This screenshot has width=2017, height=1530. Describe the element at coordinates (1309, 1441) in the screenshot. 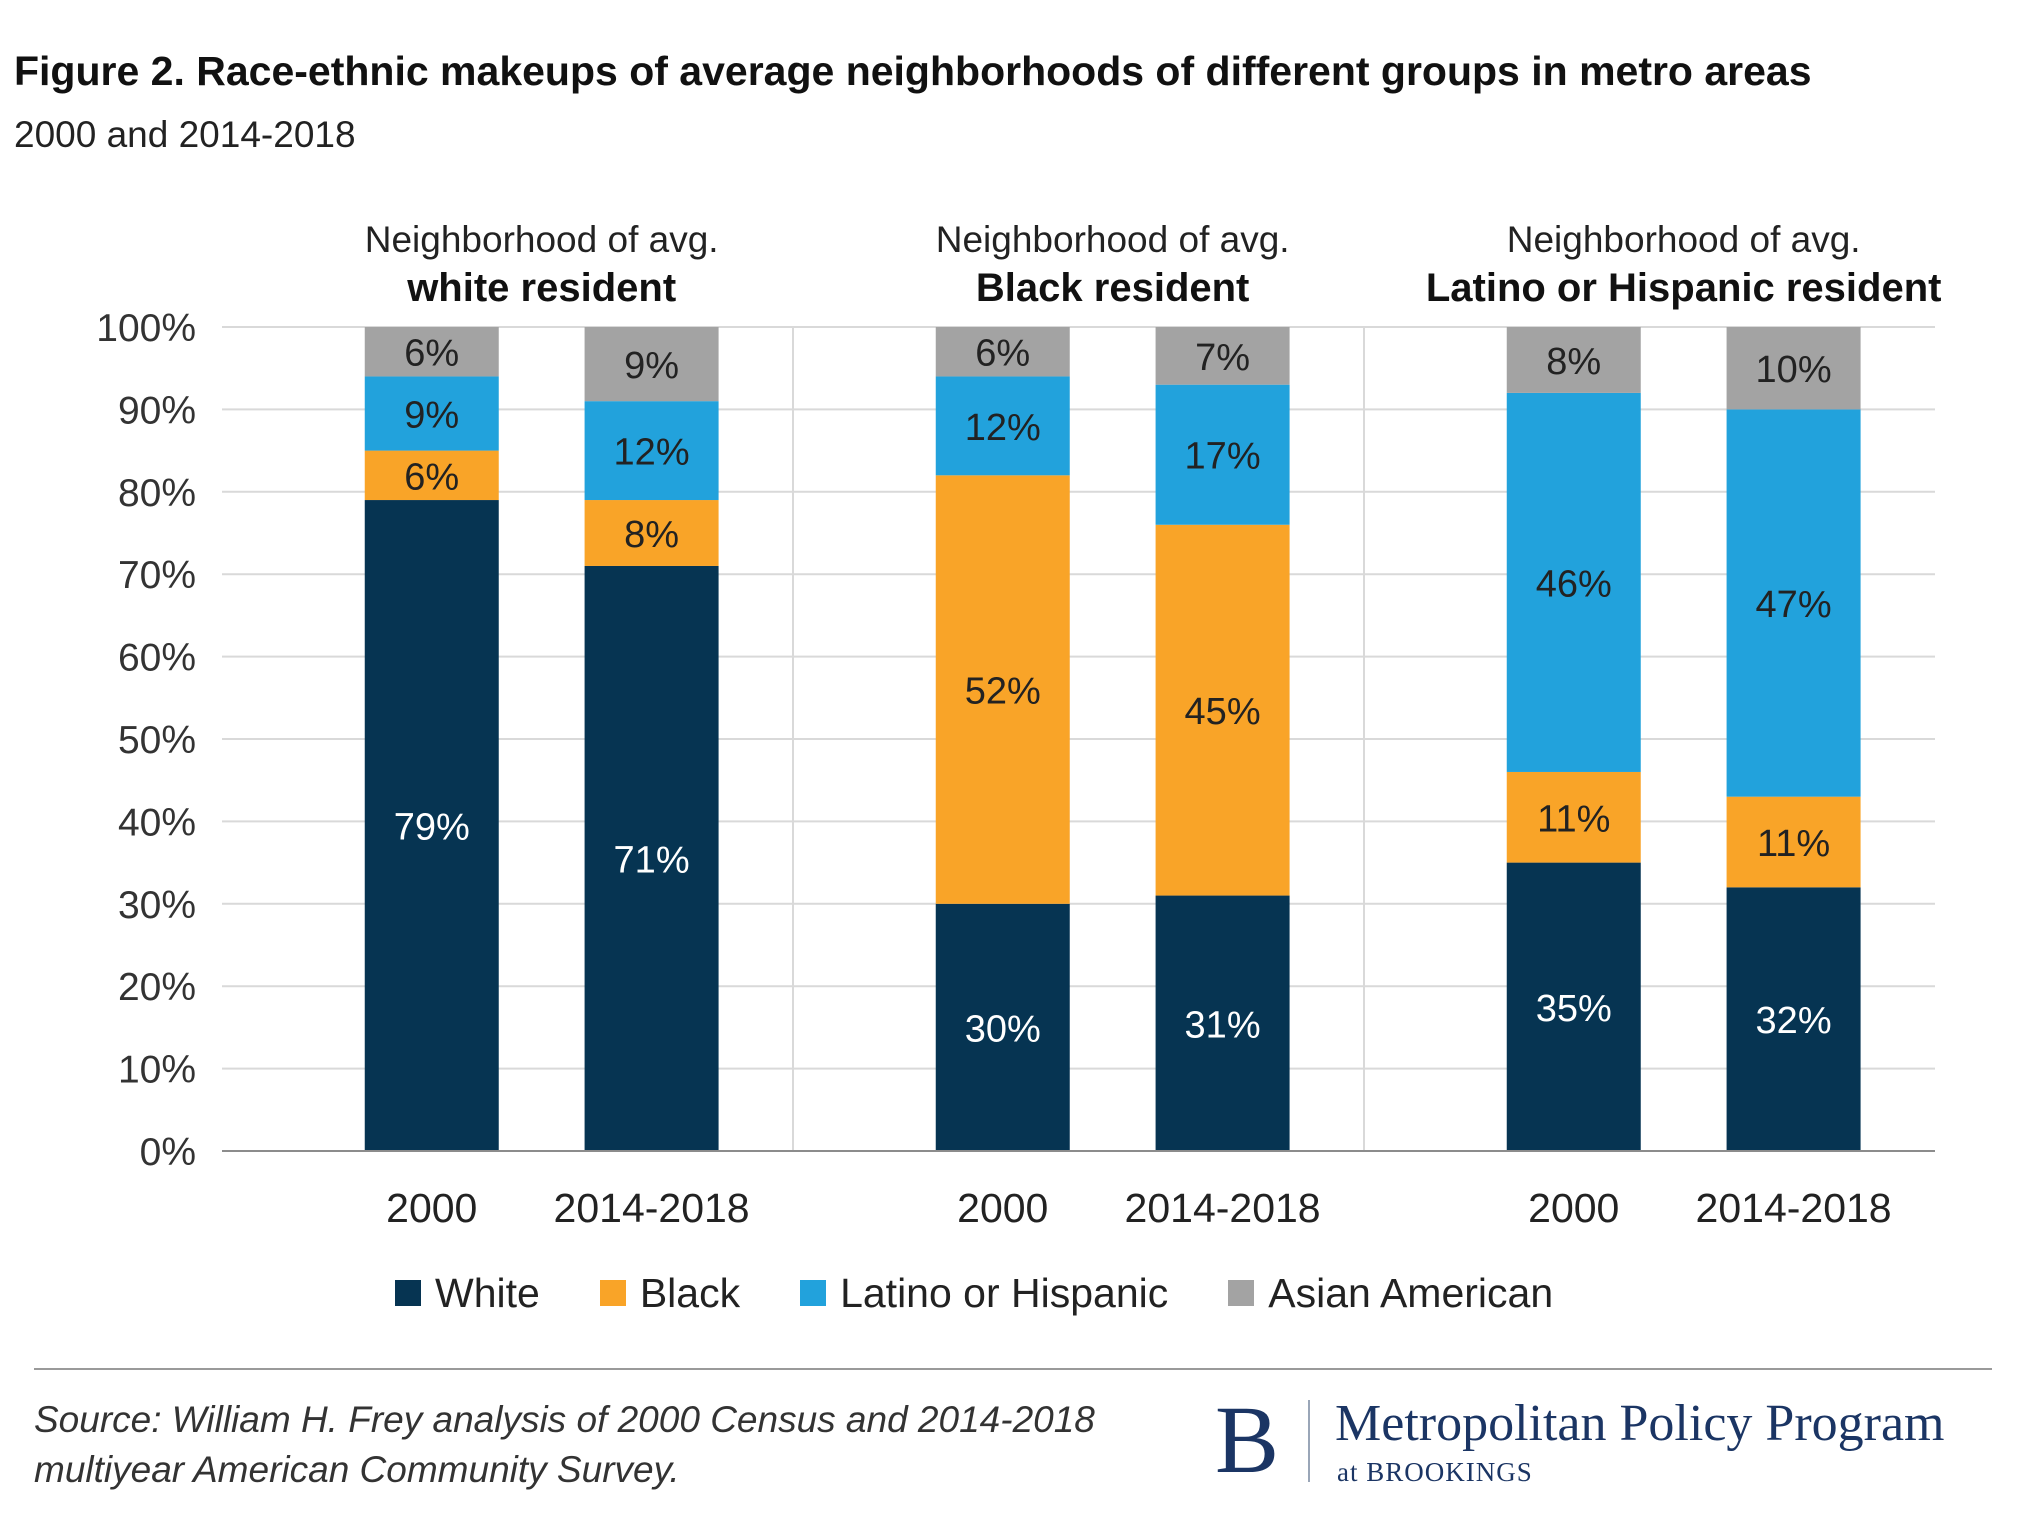

I see `logo-divider` at that location.